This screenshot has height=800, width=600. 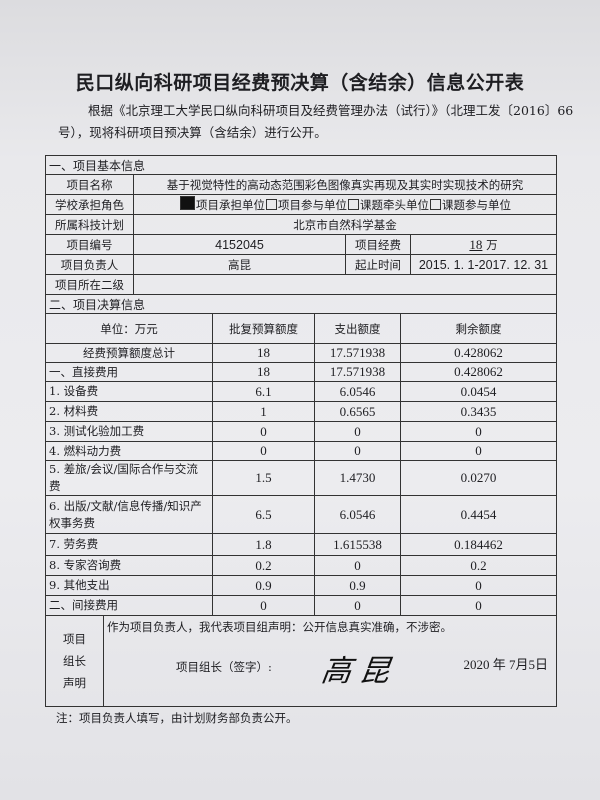 What do you see at coordinates (129, 431) in the screenshot?
I see `item-name: 3. 测试化验加工费` at bounding box center [129, 431].